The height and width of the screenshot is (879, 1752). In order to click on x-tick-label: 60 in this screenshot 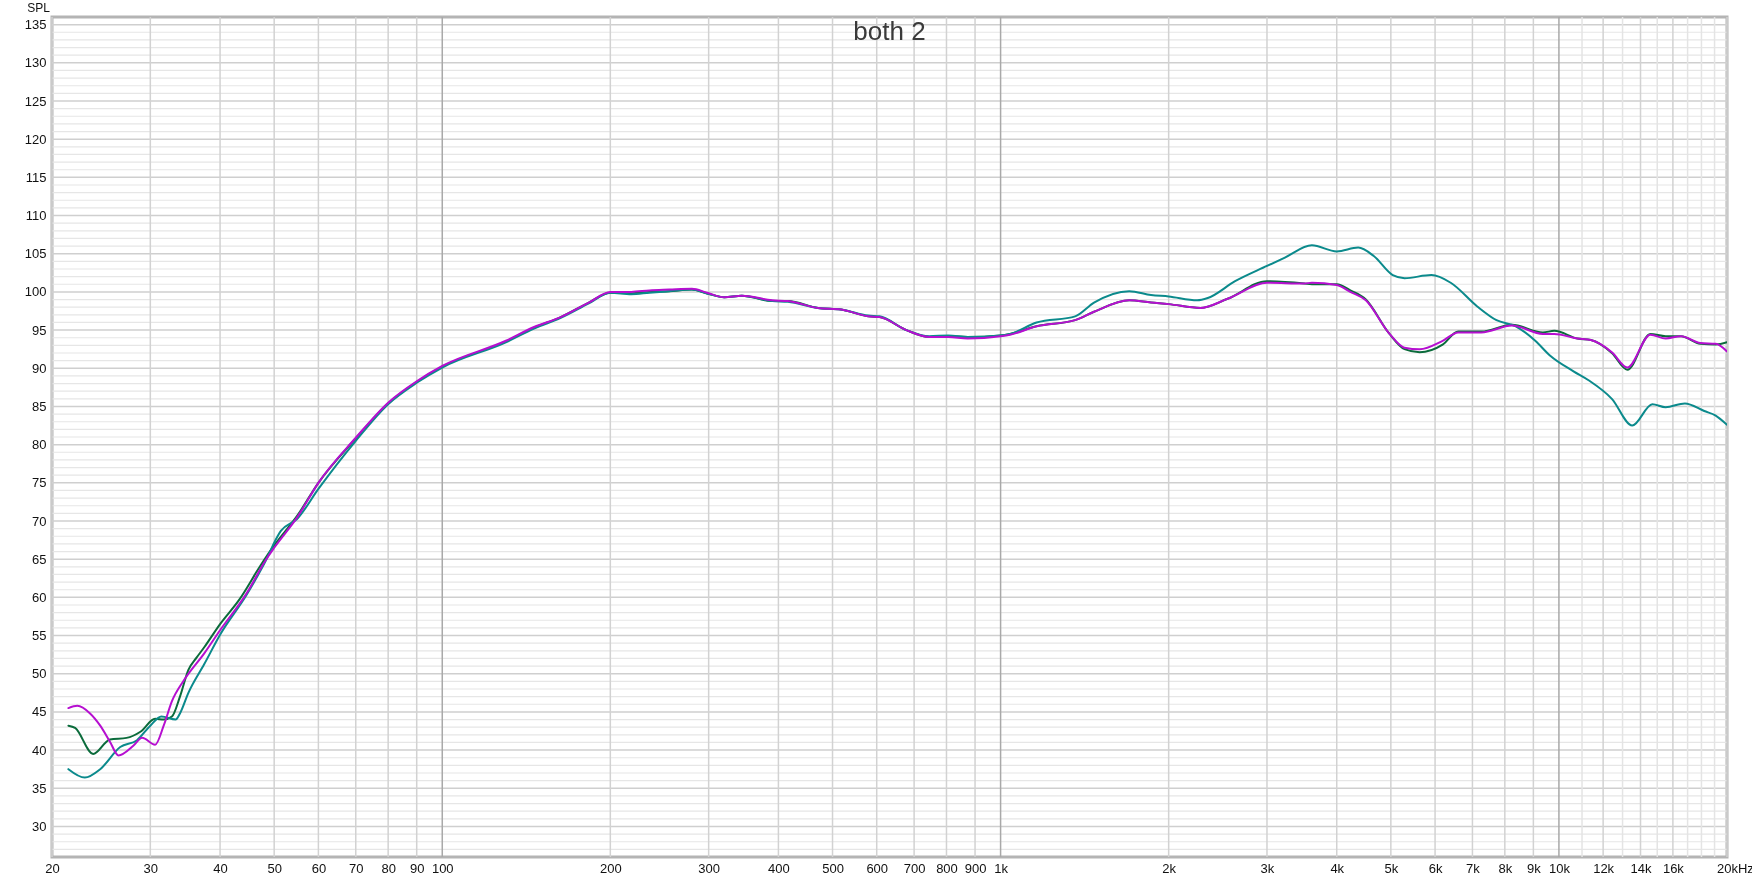, I will do `click(319, 868)`.